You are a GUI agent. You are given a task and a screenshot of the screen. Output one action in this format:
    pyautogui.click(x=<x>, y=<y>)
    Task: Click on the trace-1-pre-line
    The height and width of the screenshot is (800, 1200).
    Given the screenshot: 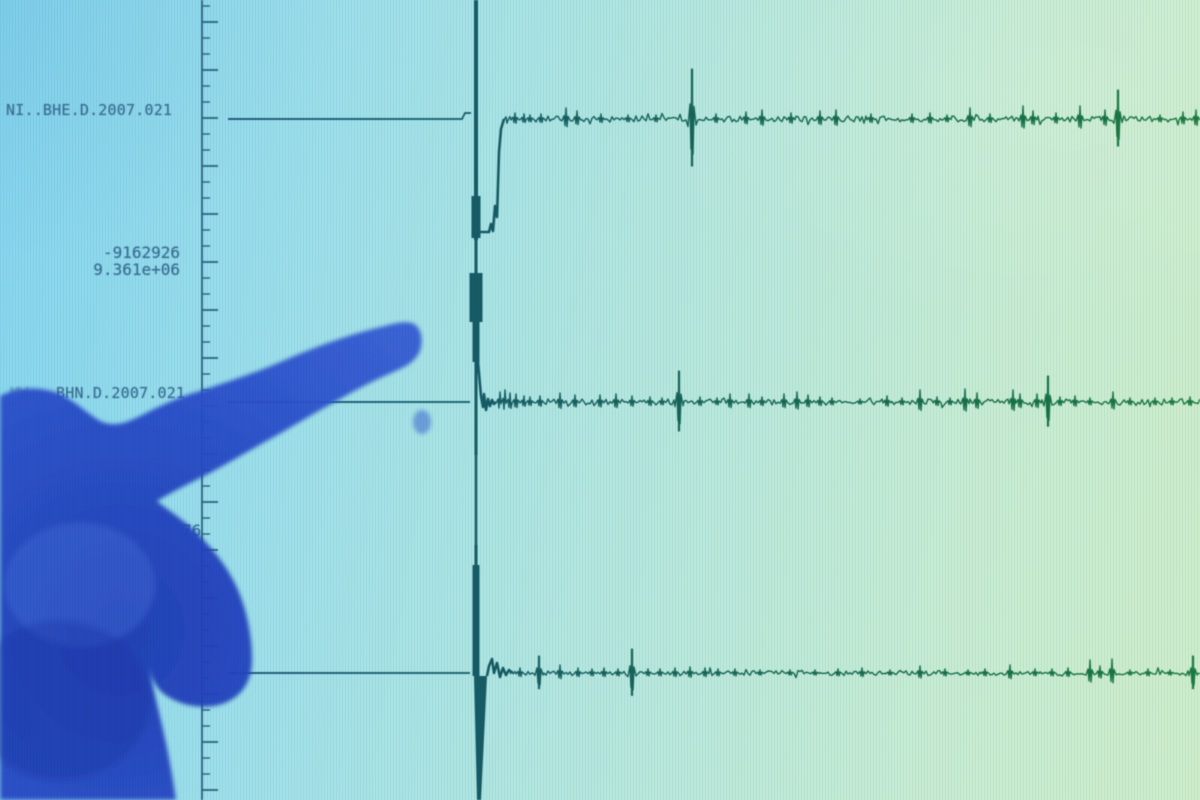 What is the action you would take?
    pyautogui.click(x=349, y=116)
    